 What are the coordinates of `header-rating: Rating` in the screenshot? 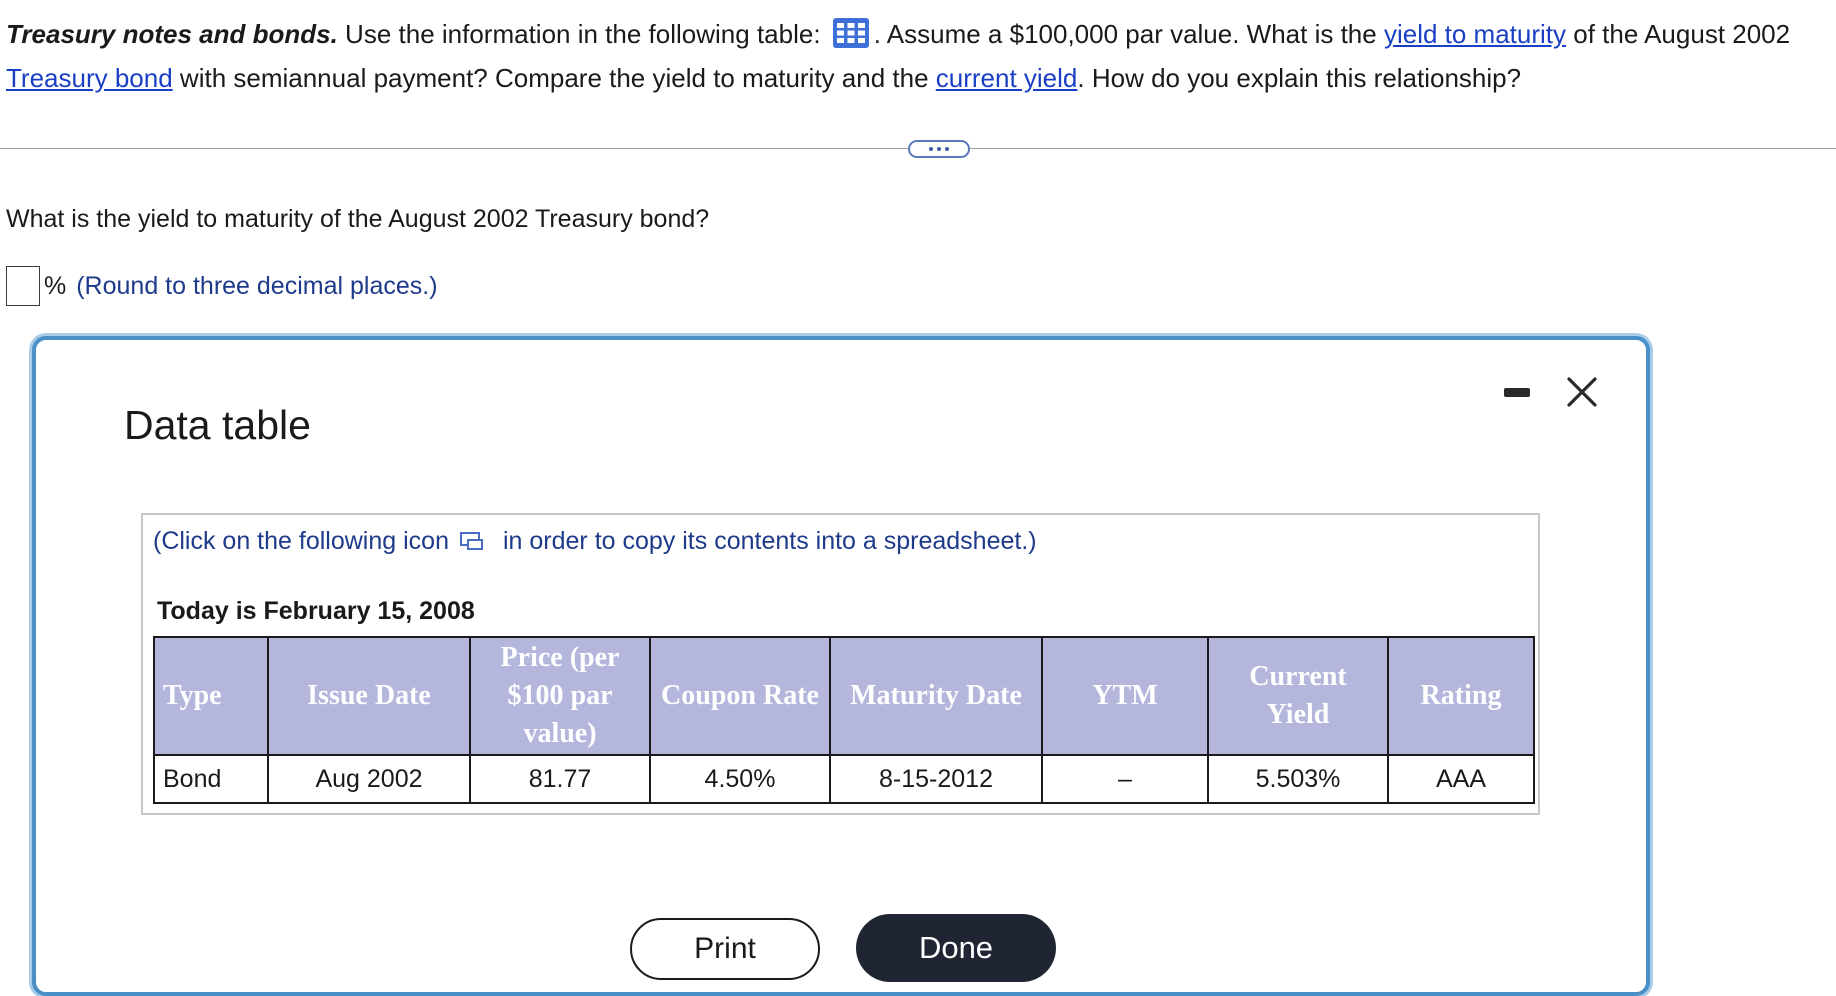 It's located at (1461, 696).